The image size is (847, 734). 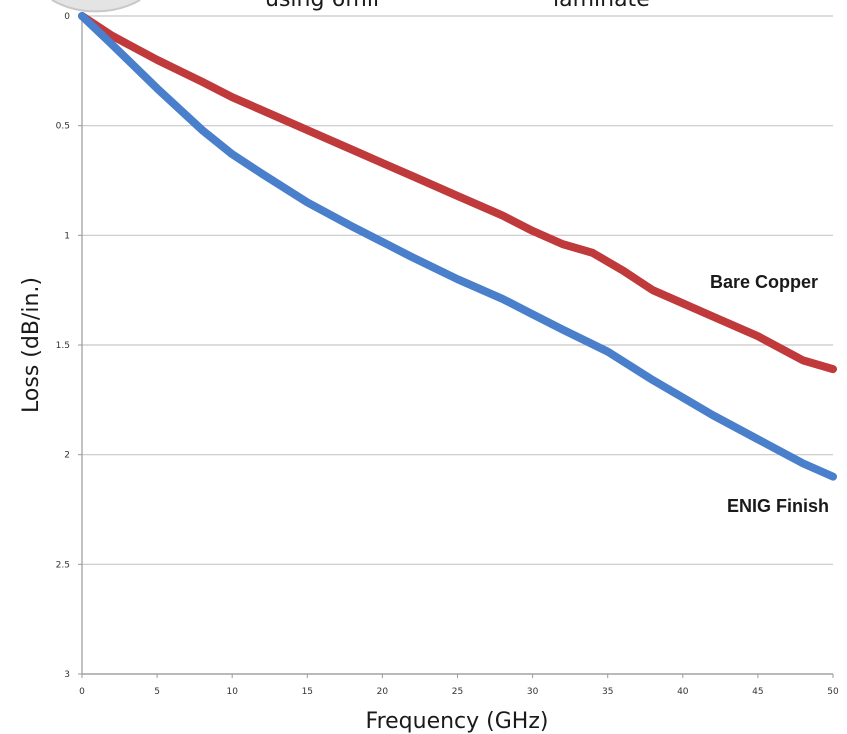 What do you see at coordinates (157, 692) in the screenshot?
I see `x-tick-label: 5` at bounding box center [157, 692].